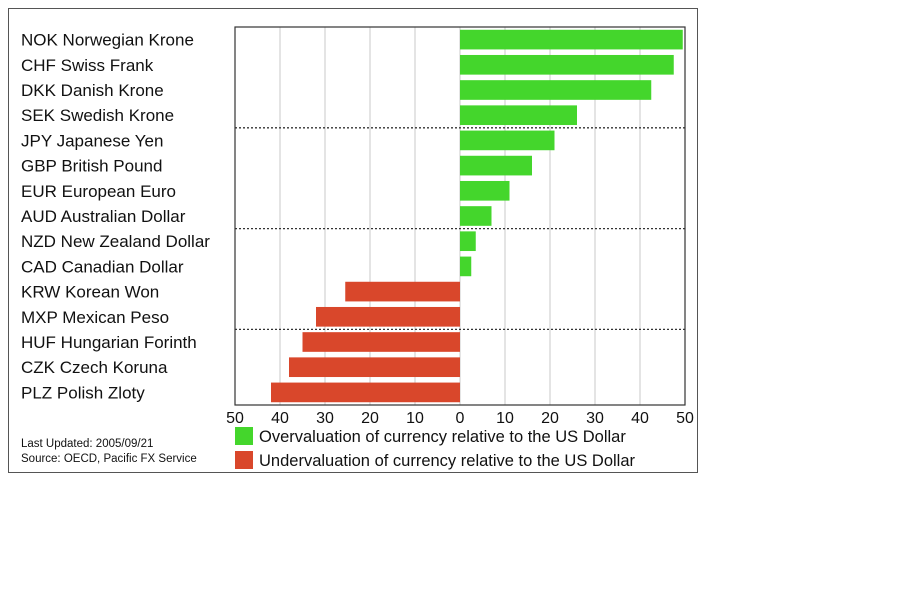  What do you see at coordinates (466, 266) in the screenshot?
I see `bar-cad` at bounding box center [466, 266].